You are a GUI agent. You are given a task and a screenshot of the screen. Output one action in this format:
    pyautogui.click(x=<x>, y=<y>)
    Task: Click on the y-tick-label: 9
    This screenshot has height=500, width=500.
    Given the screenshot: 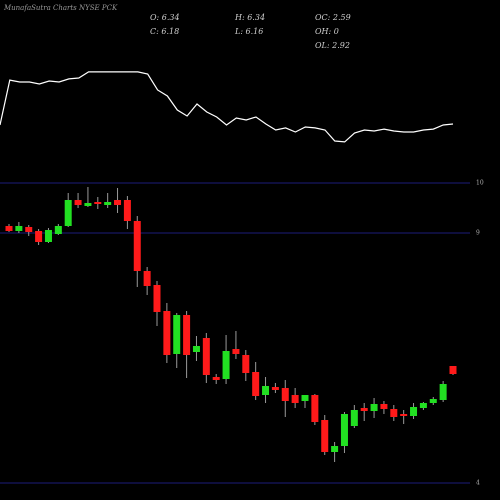 What is the action you would take?
    pyautogui.click(x=478, y=233)
    